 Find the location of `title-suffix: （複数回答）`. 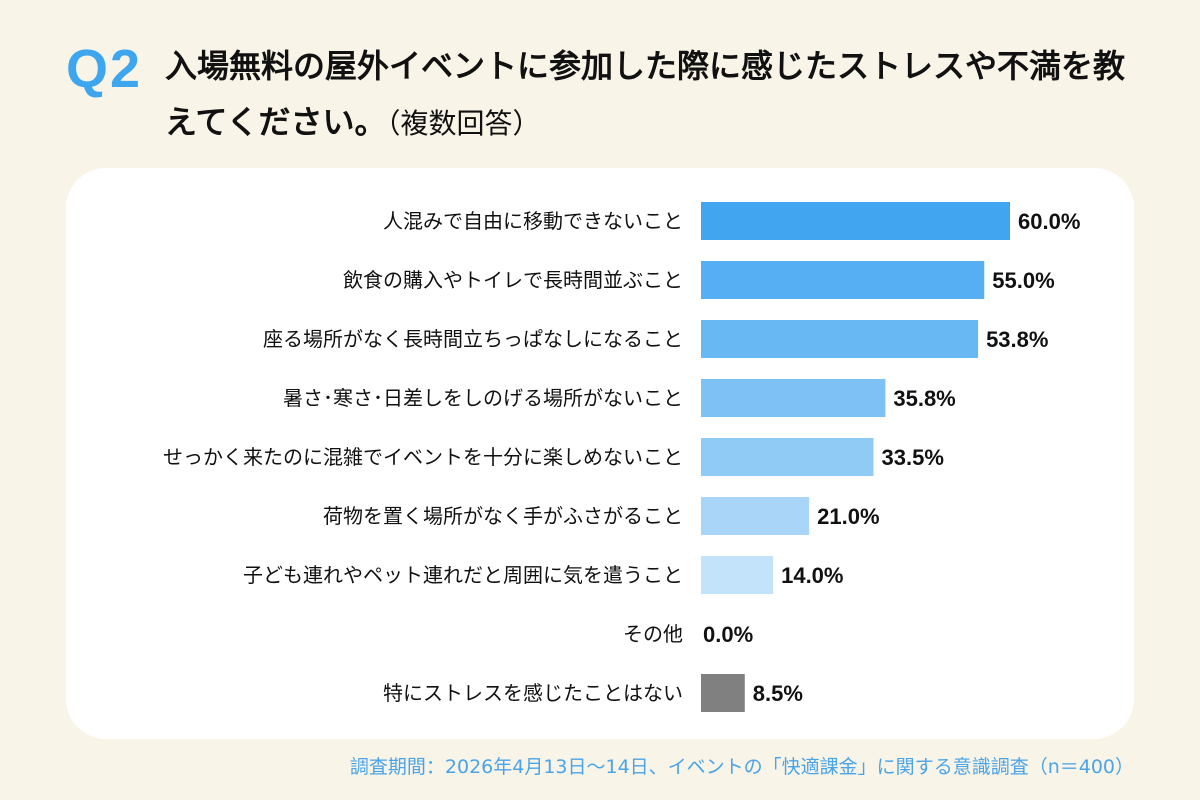

title-suffix: （複数回答） is located at coordinates (463, 123).